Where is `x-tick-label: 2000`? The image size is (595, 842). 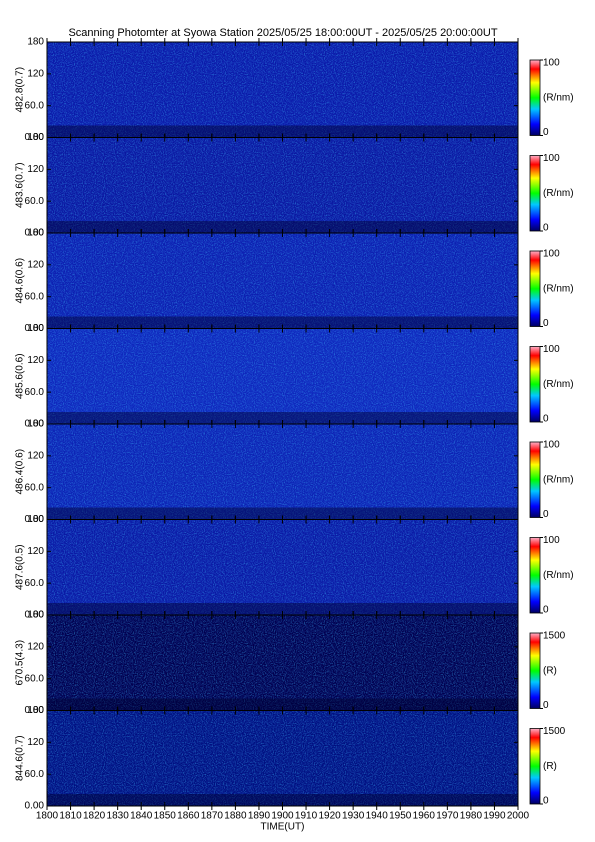
x-tick-label: 2000 is located at coordinates (518, 816).